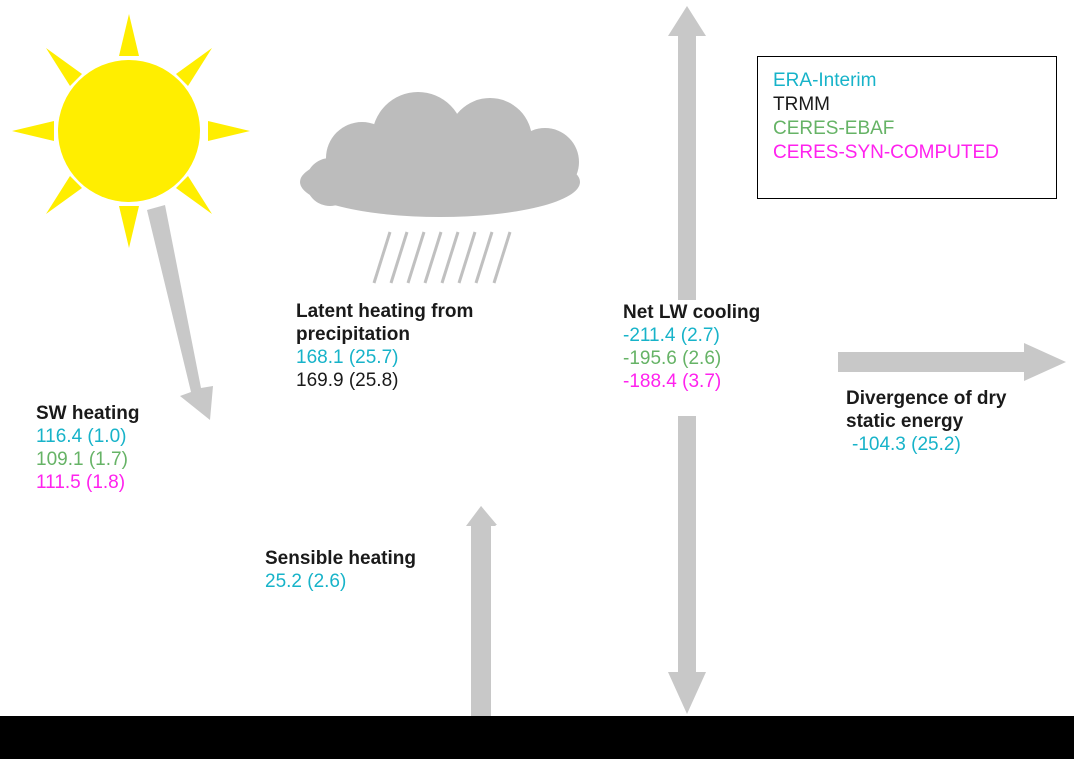 Image resolution: width=1074 pixels, height=759 pixels. Describe the element at coordinates (906, 444) in the screenshot. I see `divergence-era-value: -104.3 (25.2)` at that location.